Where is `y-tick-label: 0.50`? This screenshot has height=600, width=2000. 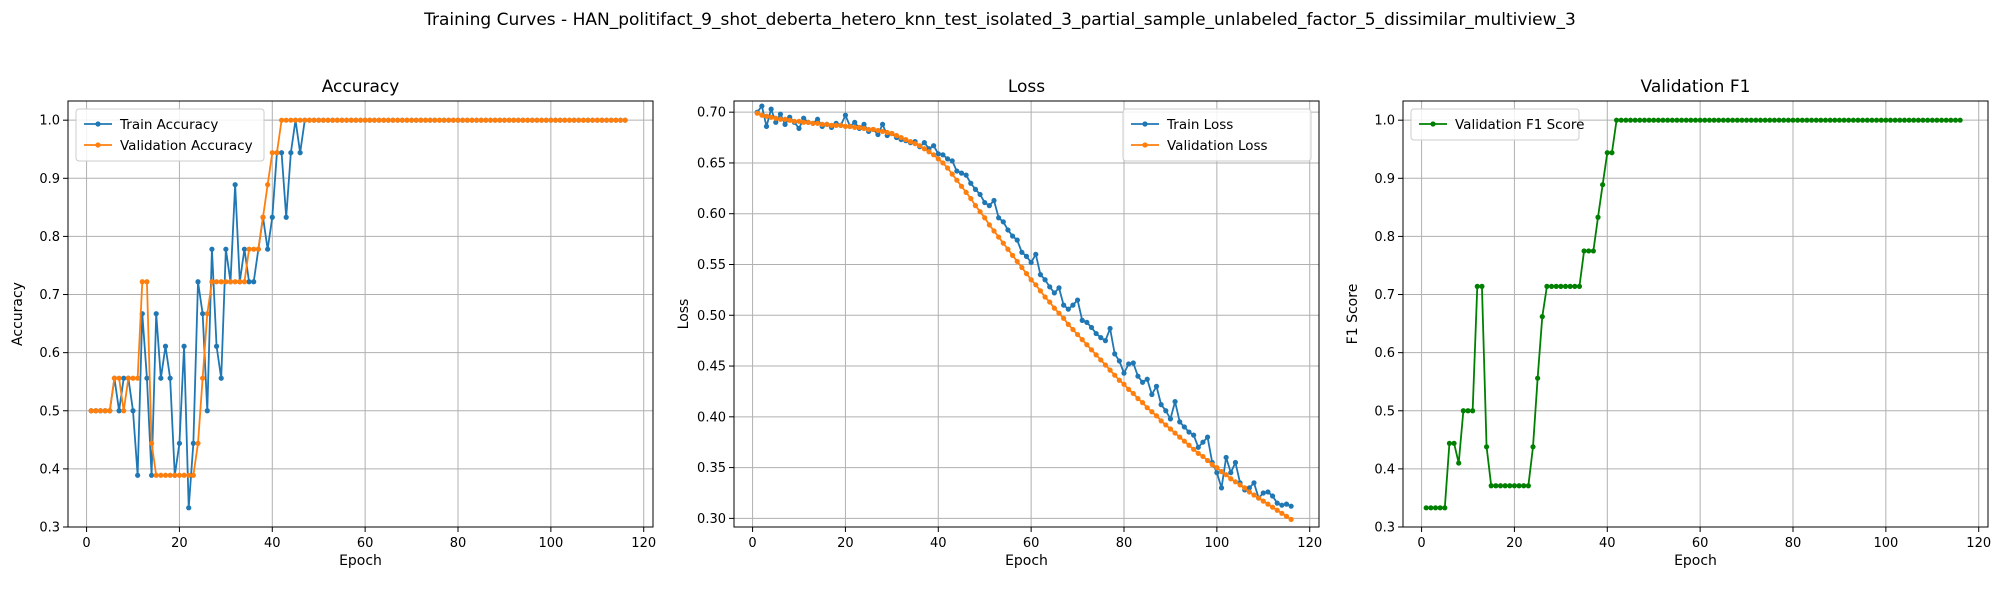
y-tick-label: 0.50 is located at coordinates (711, 316).